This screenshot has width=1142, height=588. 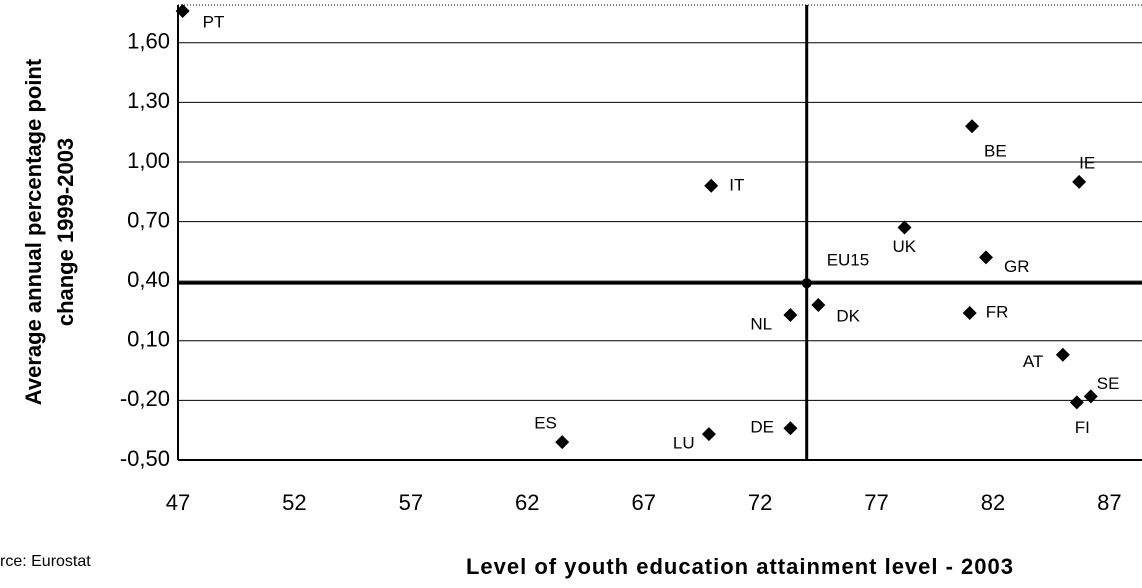 I want to click on point-label: UK, so click(x=904, y=246).